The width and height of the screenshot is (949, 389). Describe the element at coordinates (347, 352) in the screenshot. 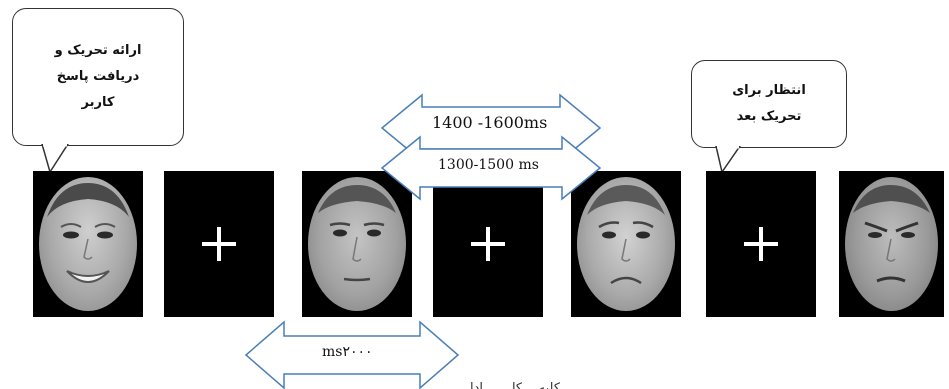

I see `timing-label-bottom: ms۲۰۰۰` at that location.